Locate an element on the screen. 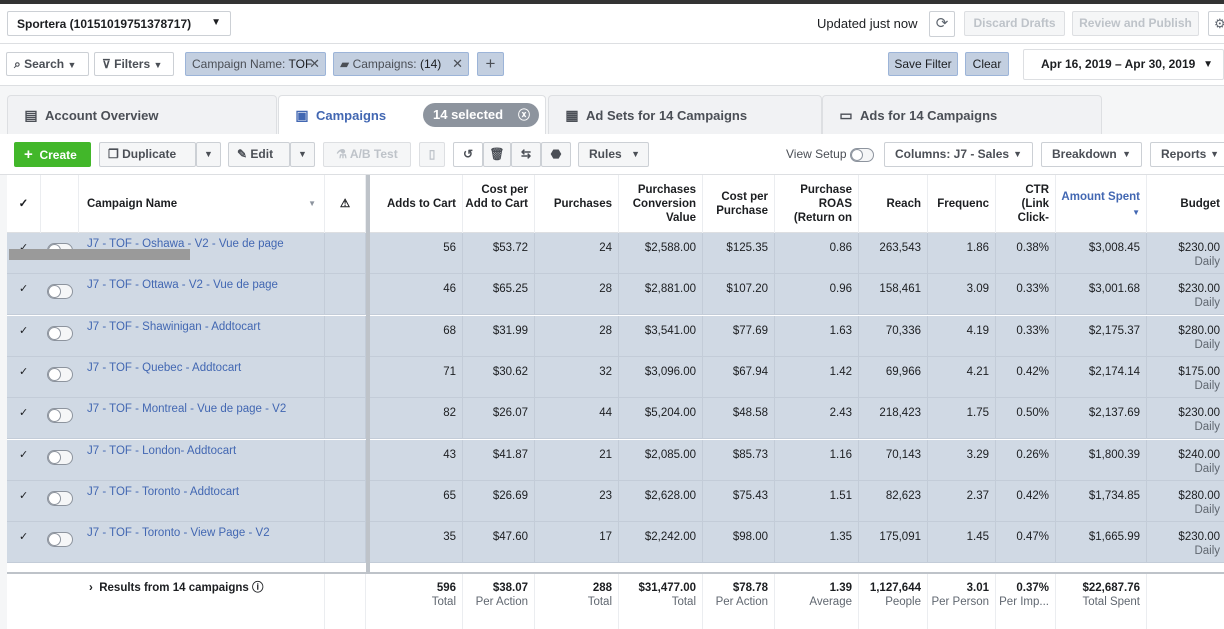  select-all-checkbox: ✓ is located at coordinates (24, 204).